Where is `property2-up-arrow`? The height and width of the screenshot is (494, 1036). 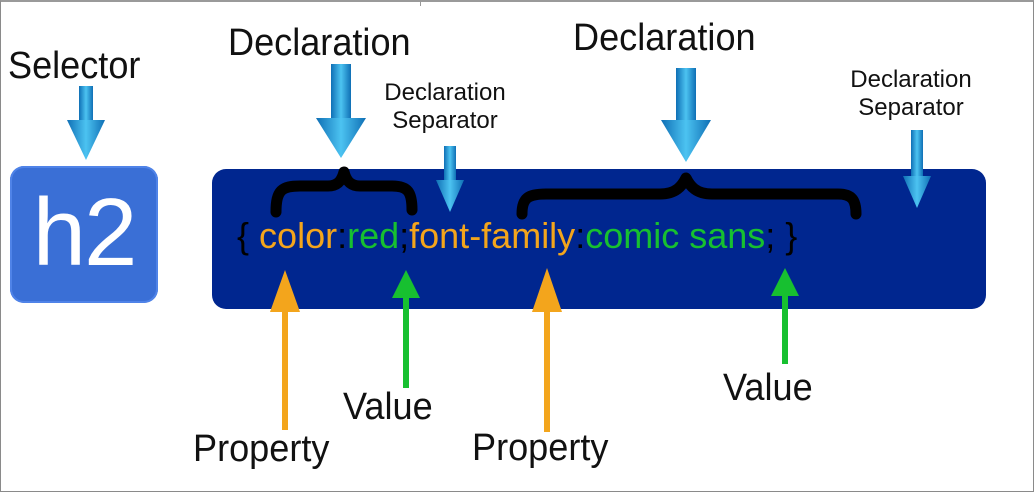
property2-up-arrow is located at coordinates (547, 350).